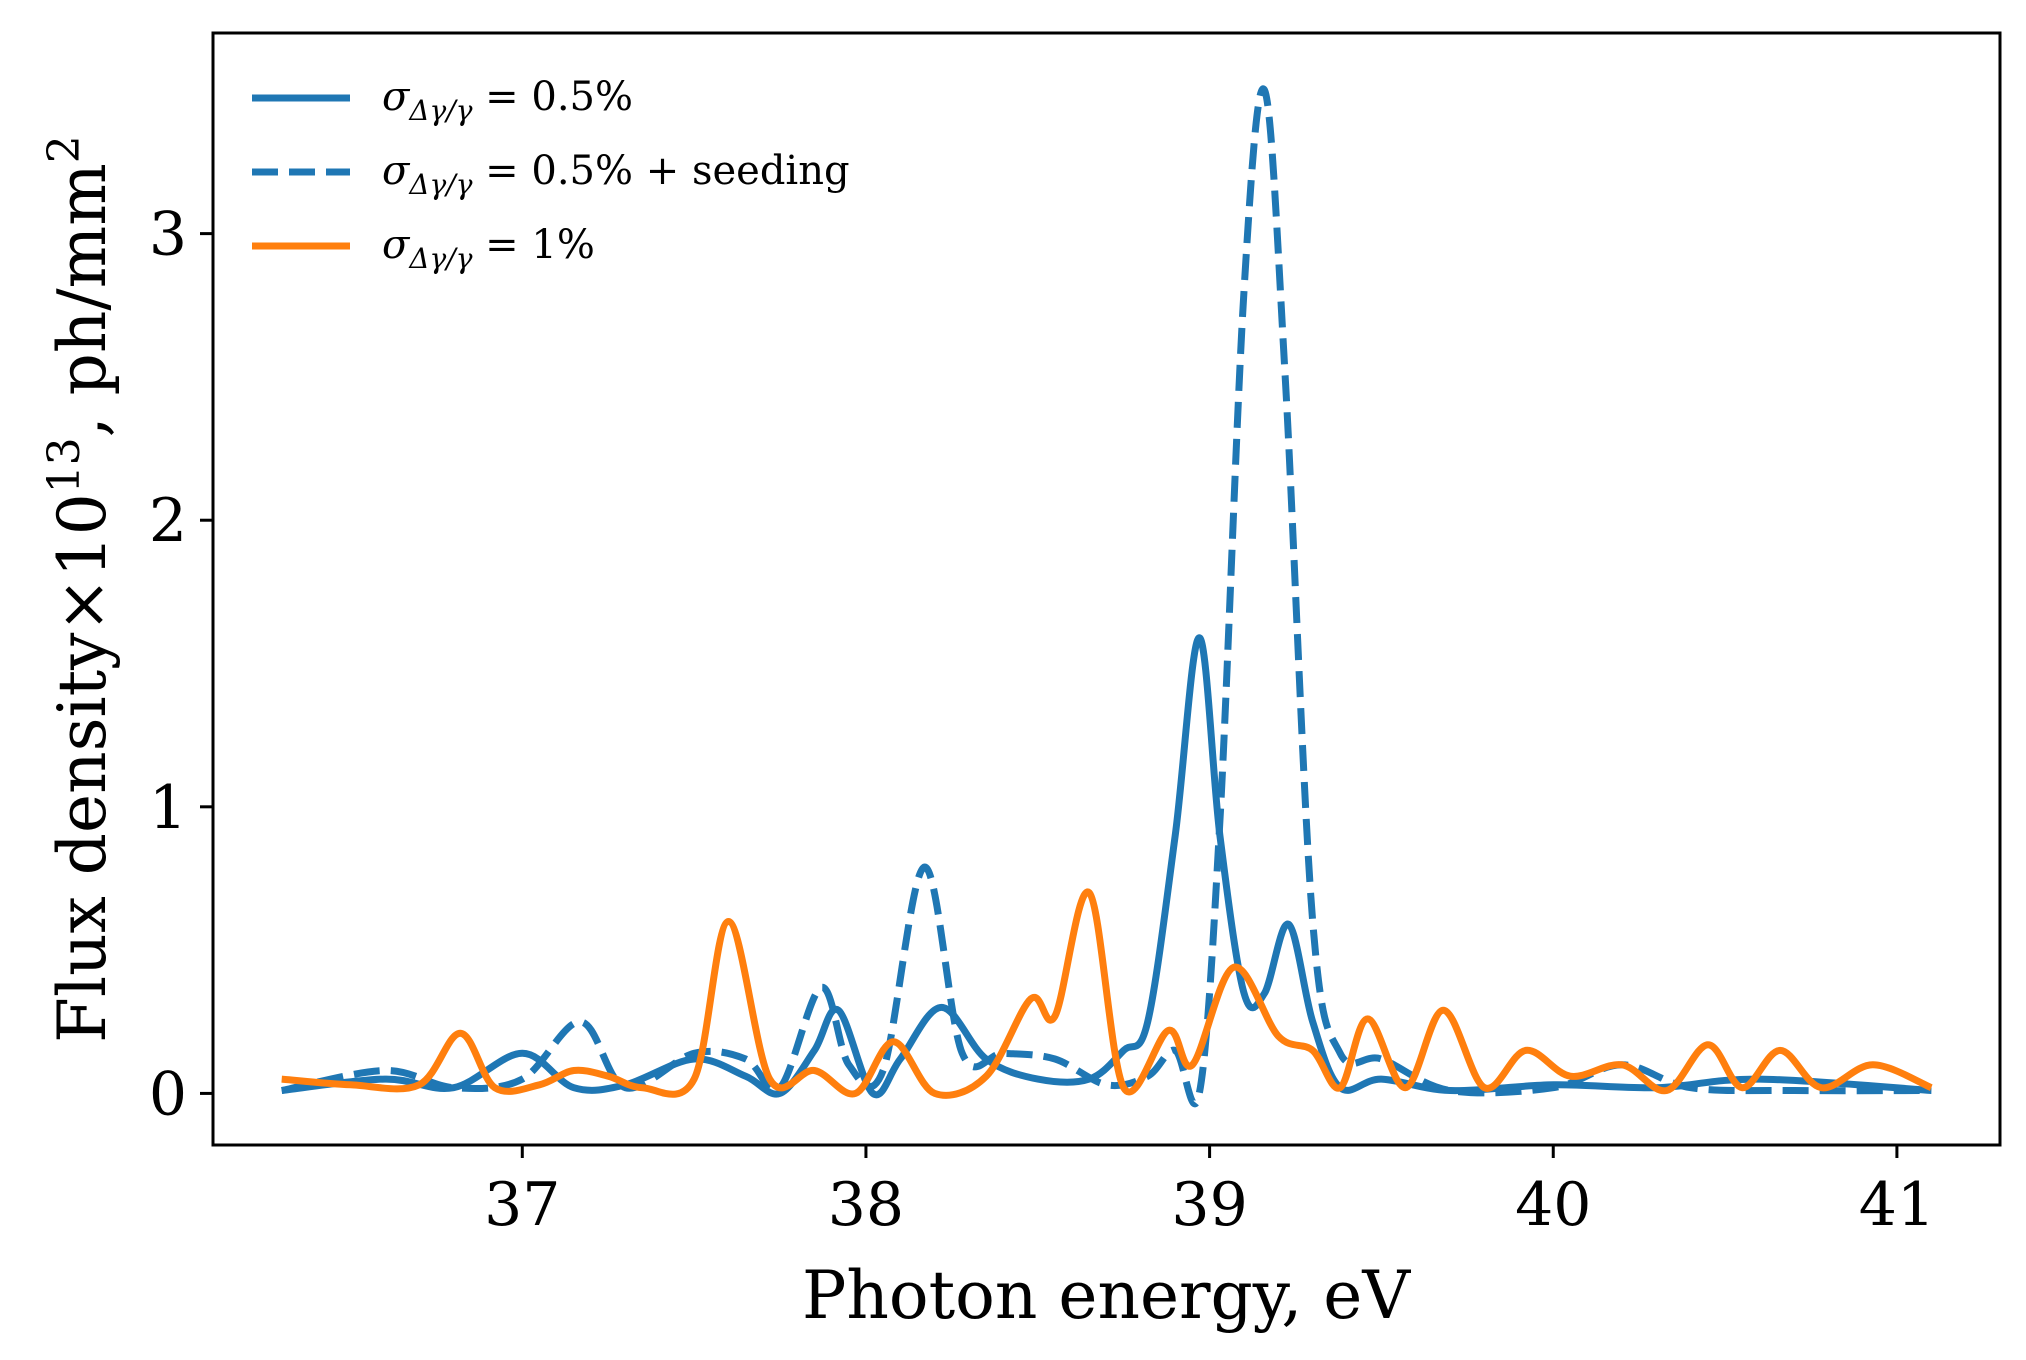  What do you see at coordinates (168, 808) in the screenshot?
I see `y-tick-label-1: 1` at bounding box center [168, 808].